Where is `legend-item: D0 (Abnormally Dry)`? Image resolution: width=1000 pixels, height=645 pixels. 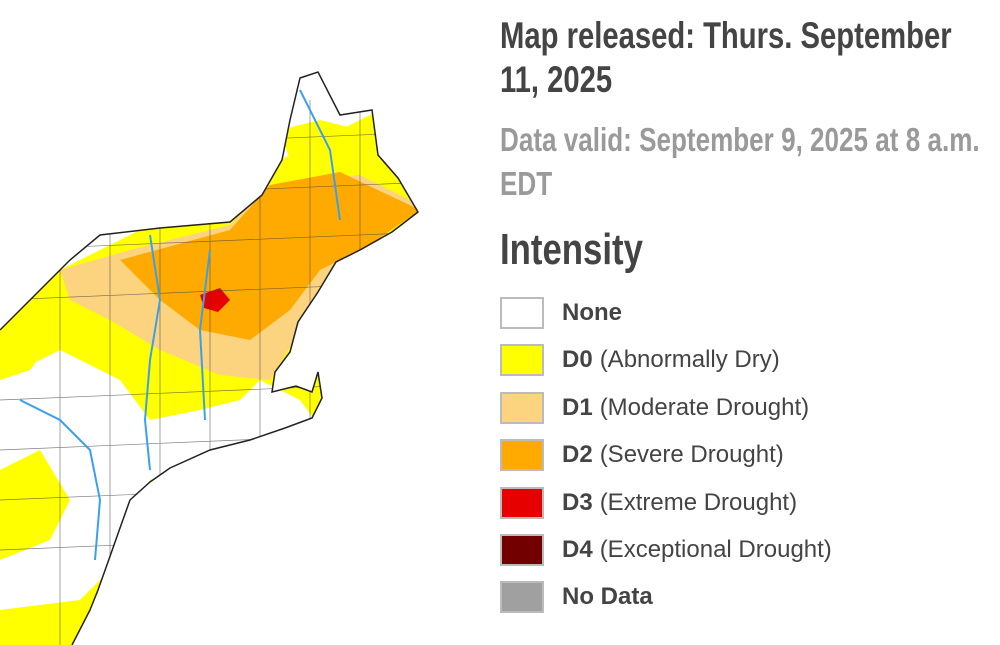
legend-item: D0 (Abnormally Dry) is located at coordinates (640, 360).